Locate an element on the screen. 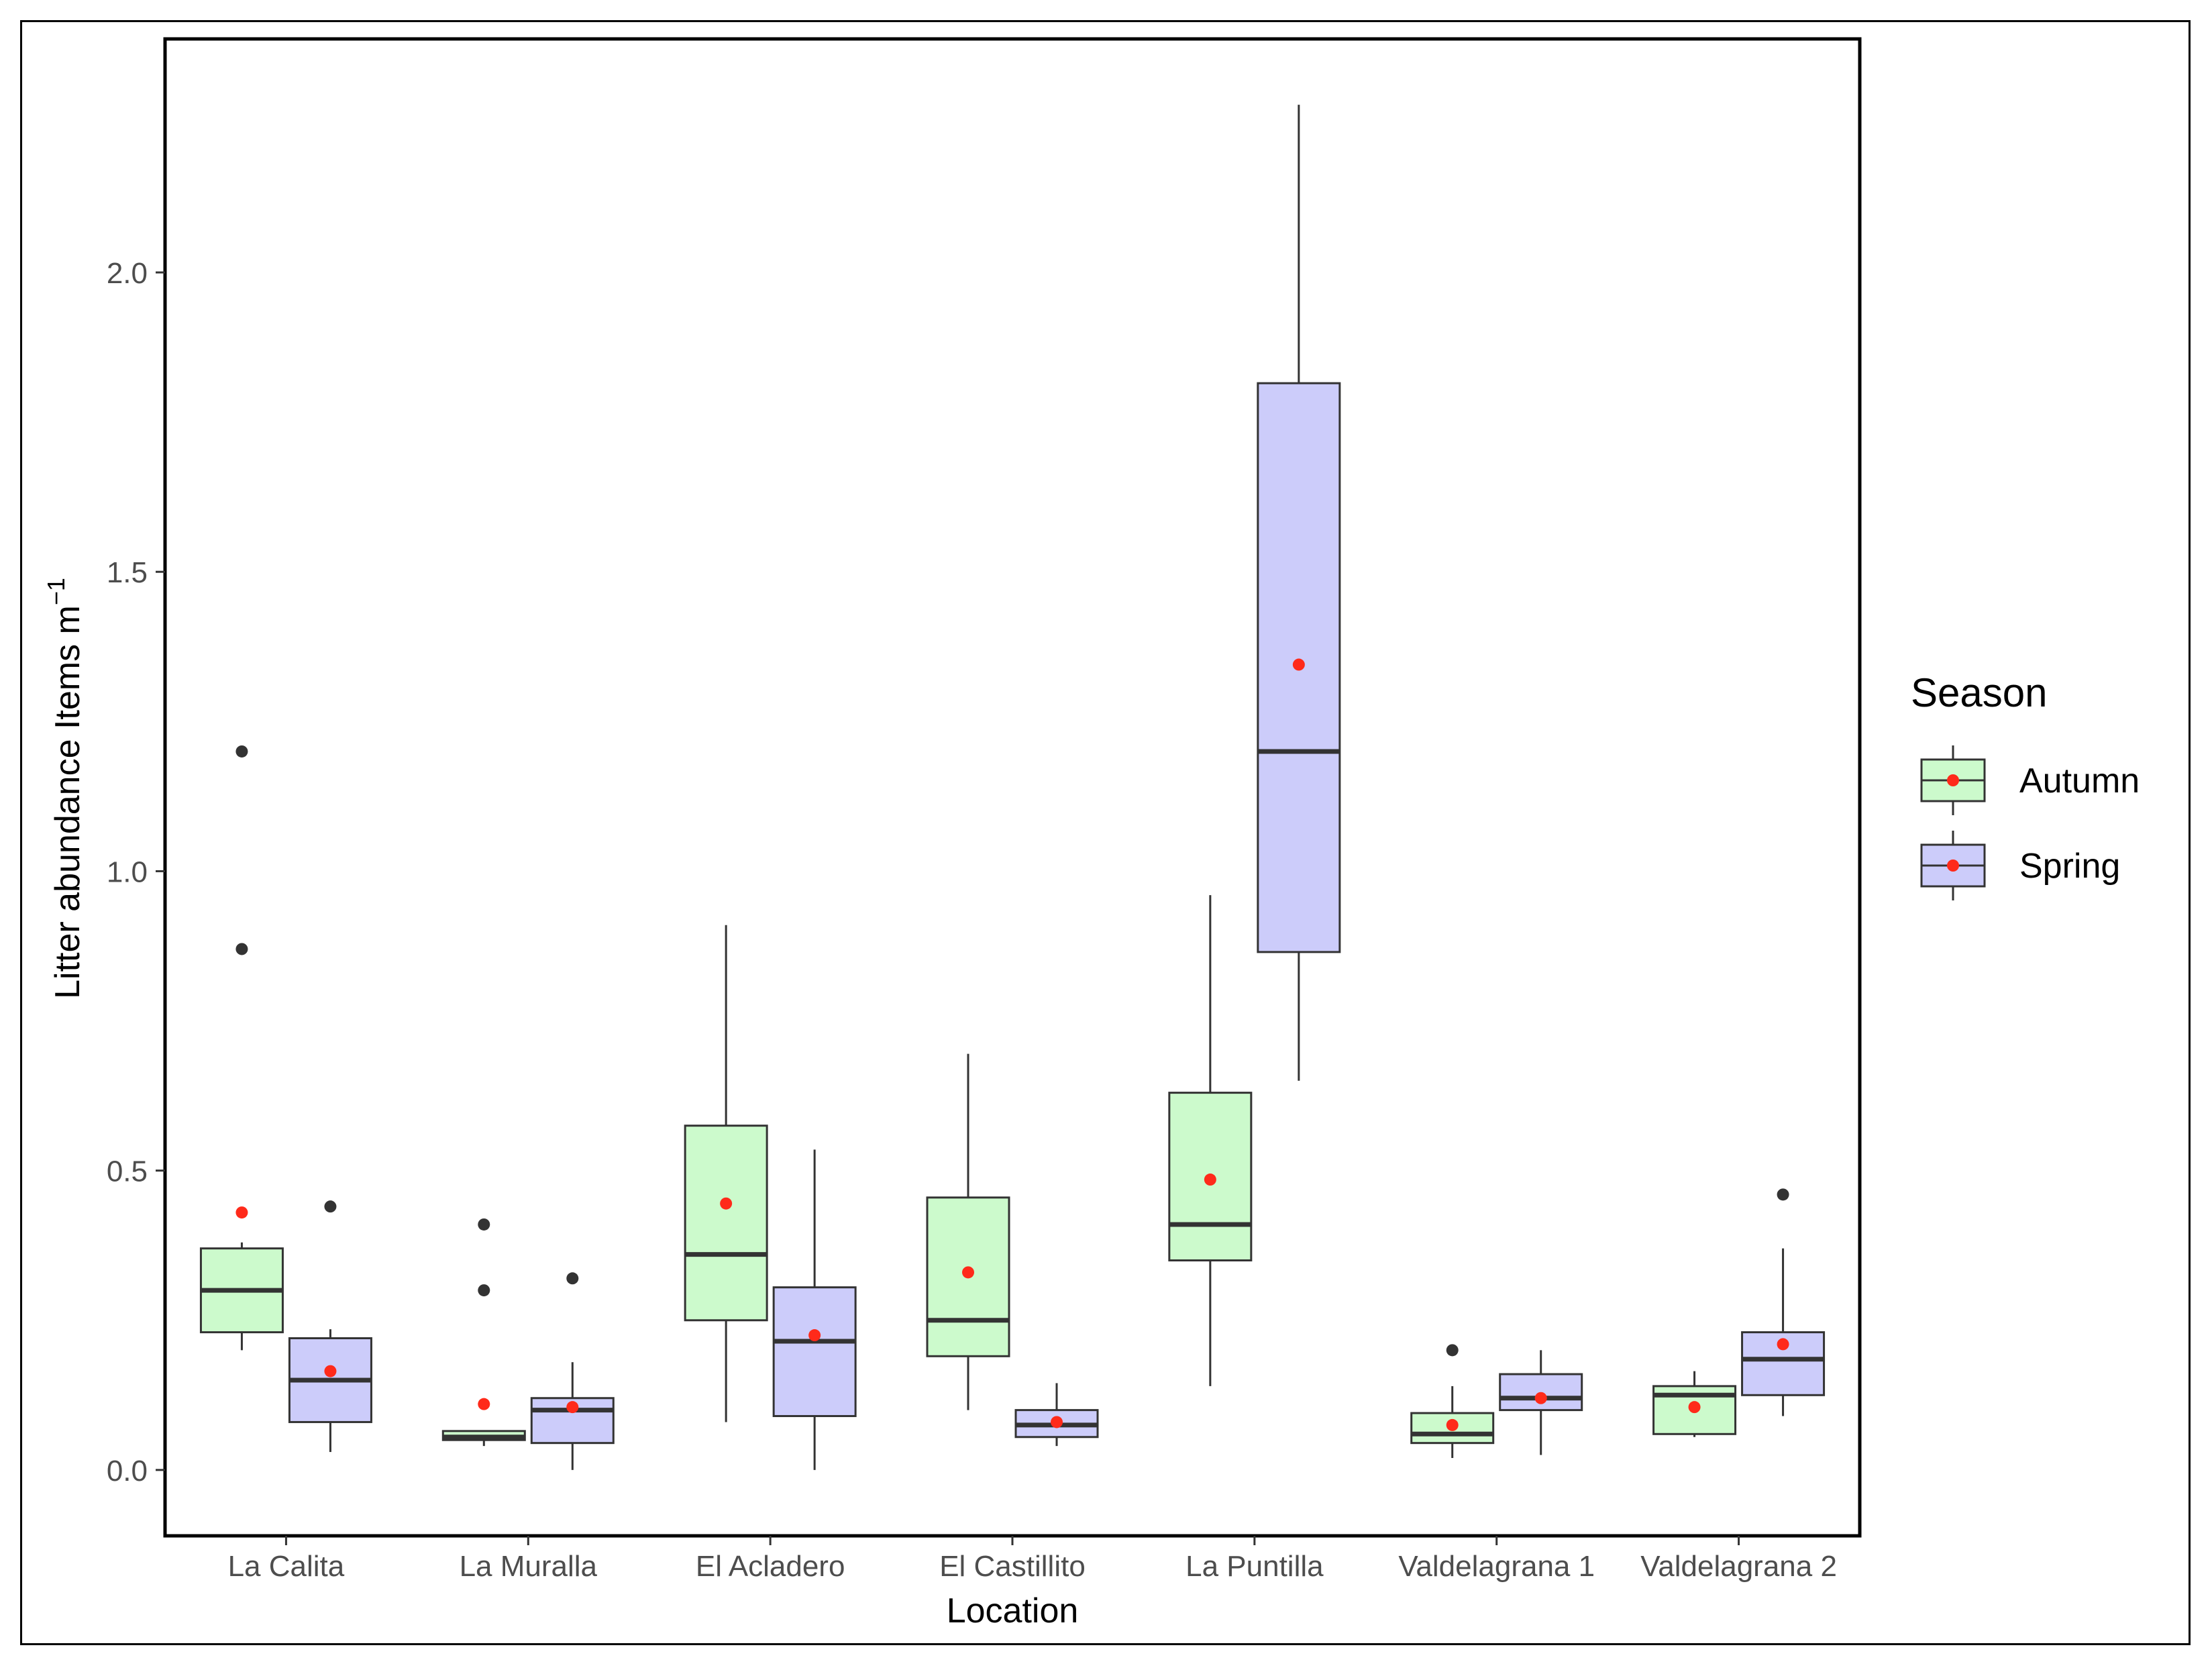  y-tick-label: 1.0 is located at coordinates (127, 872).